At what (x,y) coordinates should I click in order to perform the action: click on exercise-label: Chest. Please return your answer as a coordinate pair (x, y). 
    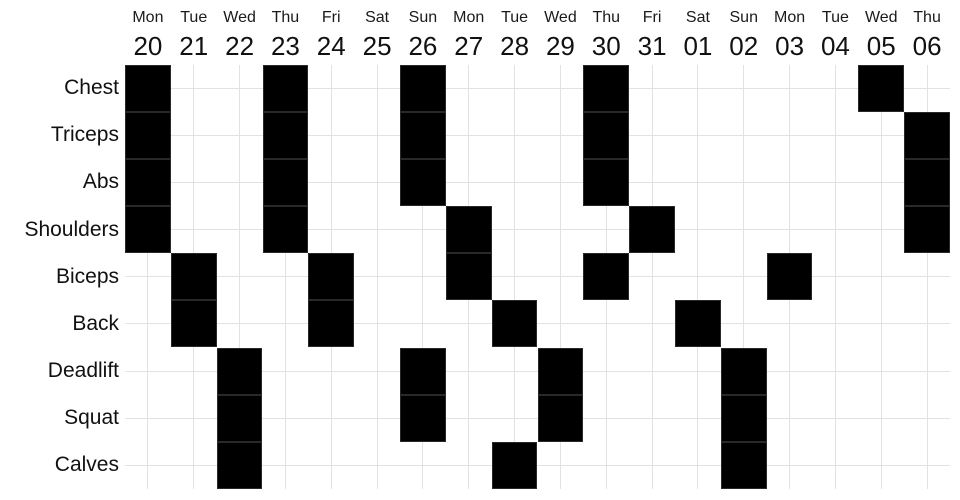
    Looking at the image, I should click on (91, 88).